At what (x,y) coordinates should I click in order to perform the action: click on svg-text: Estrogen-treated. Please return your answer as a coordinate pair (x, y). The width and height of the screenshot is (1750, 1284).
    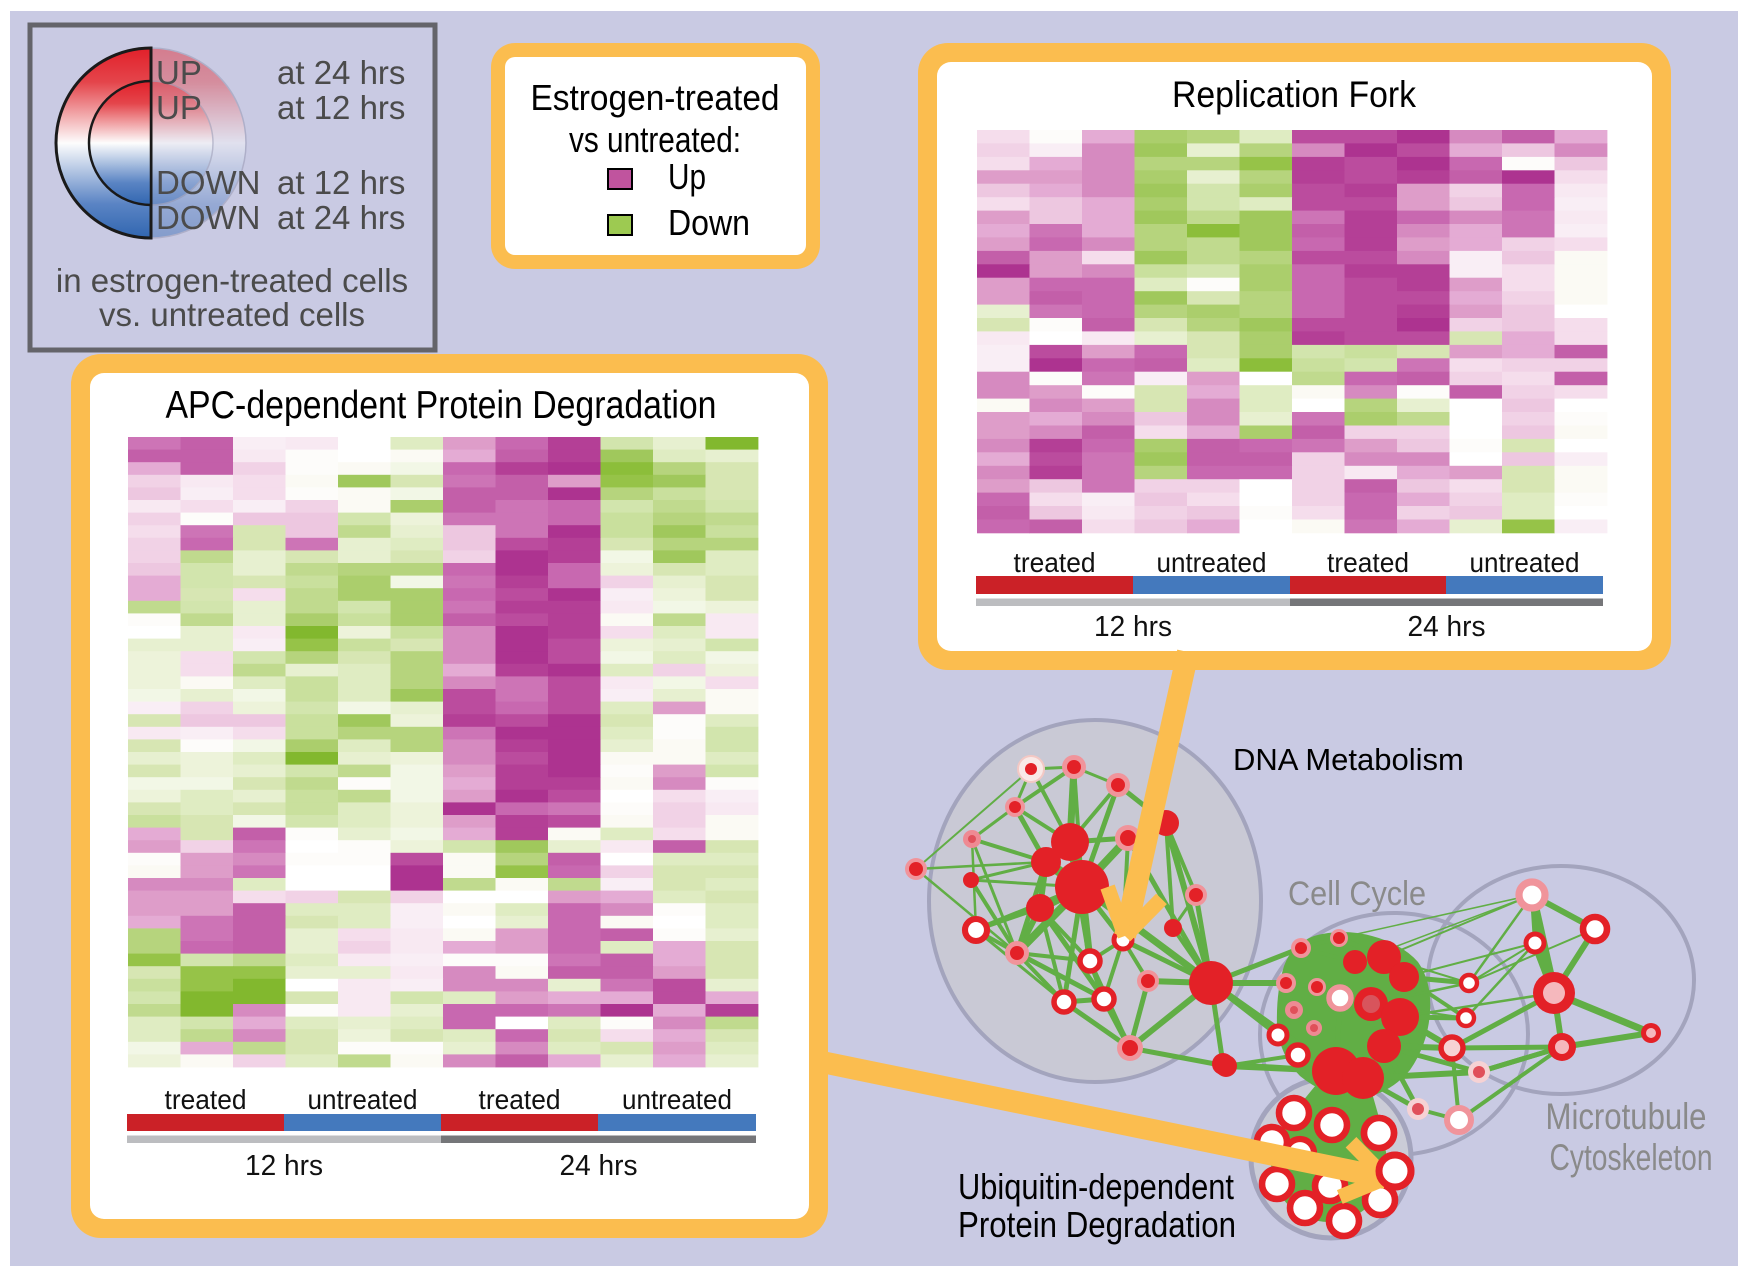
    Looking at the image, I should click on (655, 97).